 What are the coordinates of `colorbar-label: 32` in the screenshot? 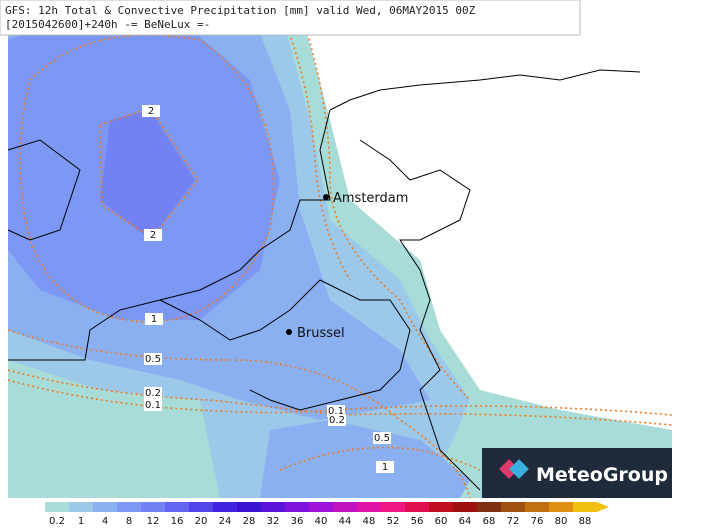 It's located at (273, 521).